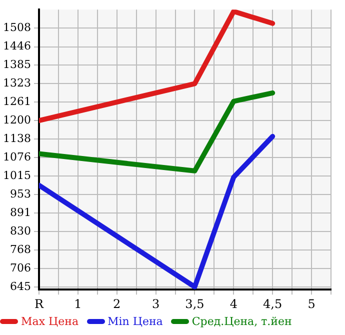  What do you see at coordinates (78, 303) in the screenshot?
I see `x-tick-label: 1` at bounding box center [78, 303].